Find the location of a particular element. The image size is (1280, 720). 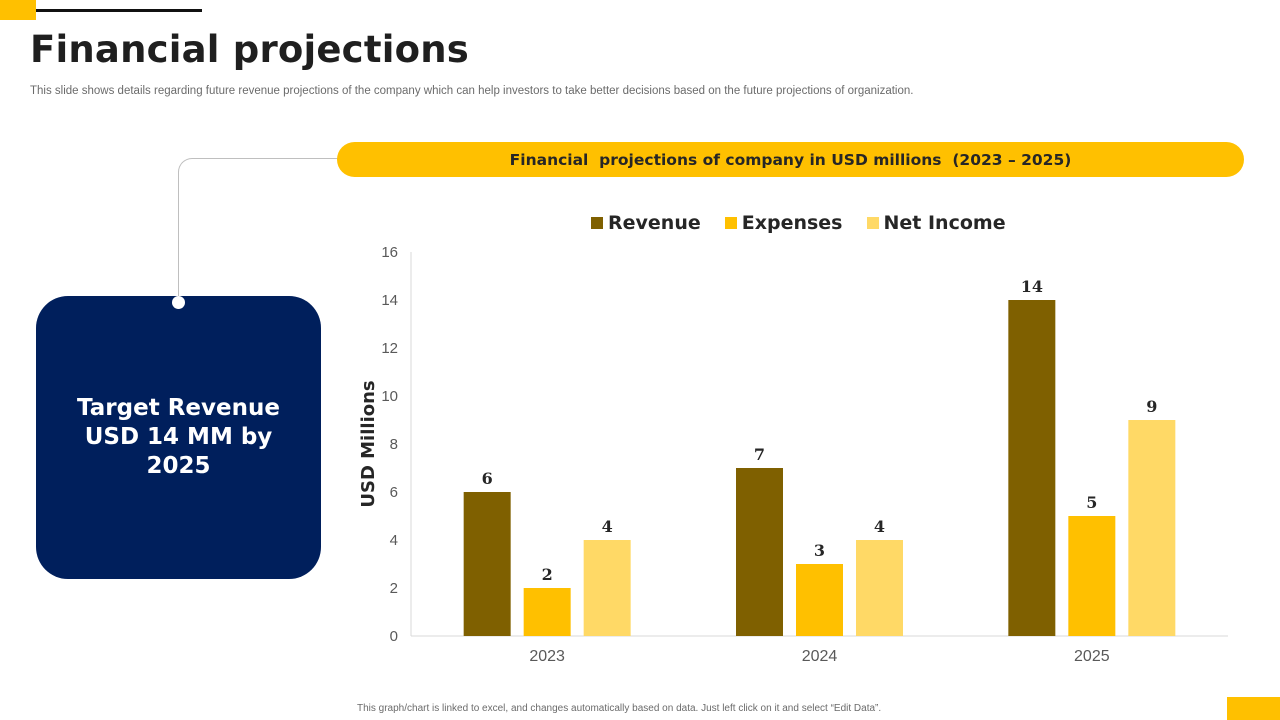

legend-item-revenue: Revenue is located at coordinates (646, 223).